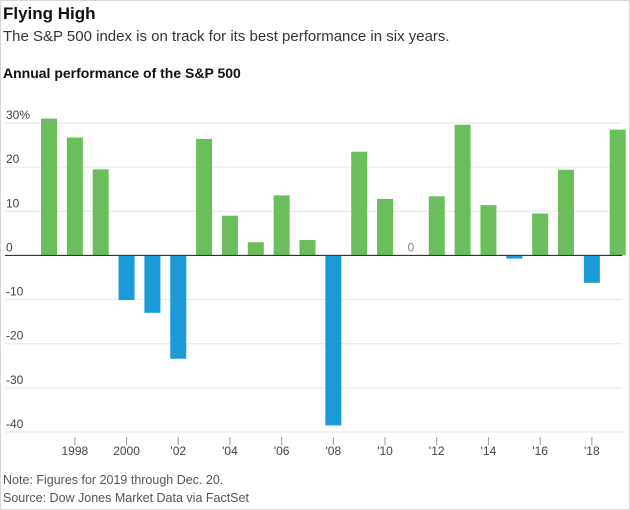 This screenshot has width=630, height=510. What do you see at coordinates (15, 424) in the screenshot?
I see `y-tick-label: -40` at bounding box center [15, 424].